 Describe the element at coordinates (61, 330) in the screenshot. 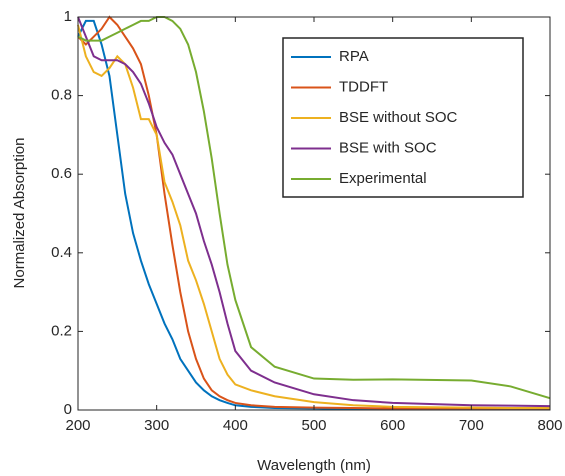

I see `y-tick-label: 0.2` at that location.